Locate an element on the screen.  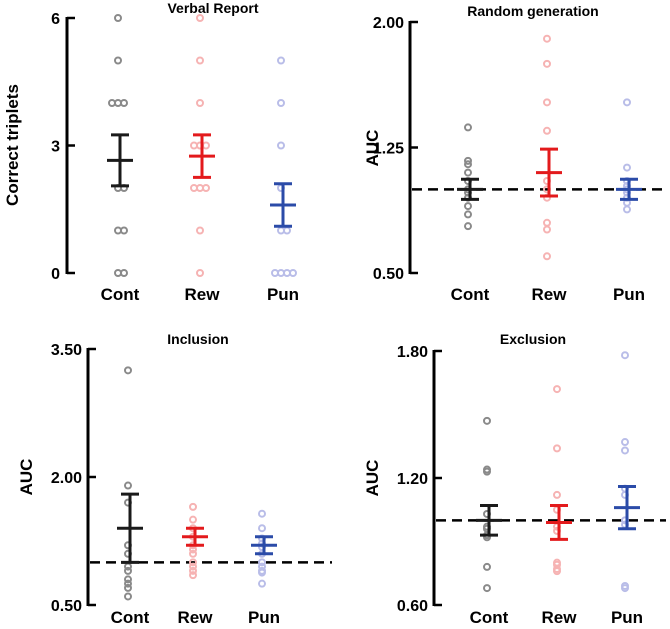
y-tick-label: 0 is located at coordinates (55, 274).